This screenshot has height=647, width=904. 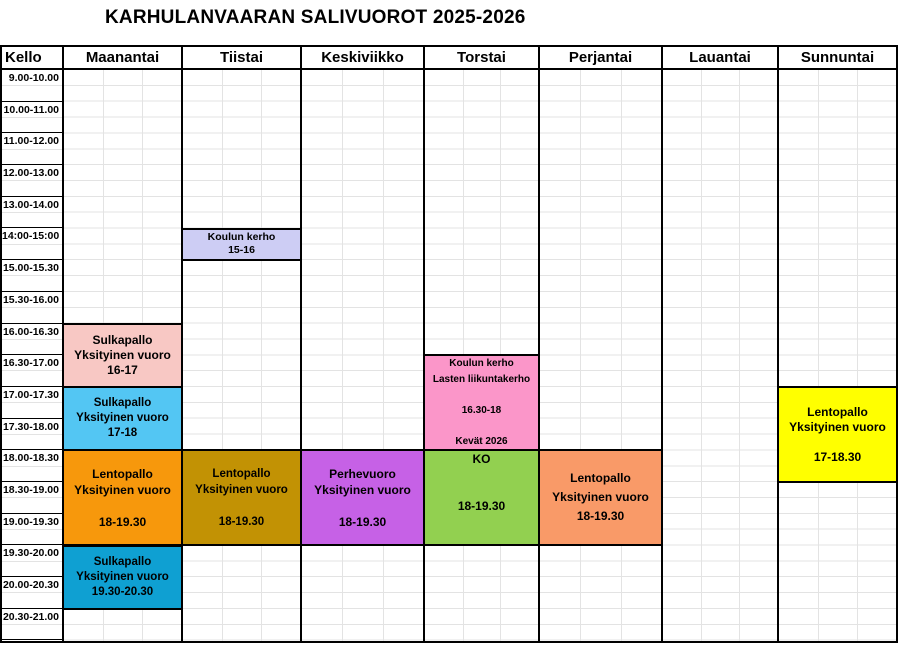 What do you see at coordinates (481, 410) in the screenshot?
I see `event-line: 16.30-18` at bounding box center [481, 410].